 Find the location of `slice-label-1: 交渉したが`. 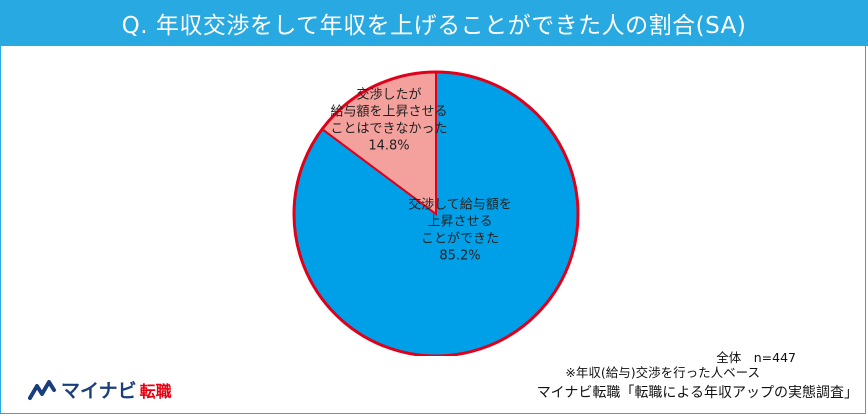

slice-label-1: 交渉したが is located at coordinates (388, 95).